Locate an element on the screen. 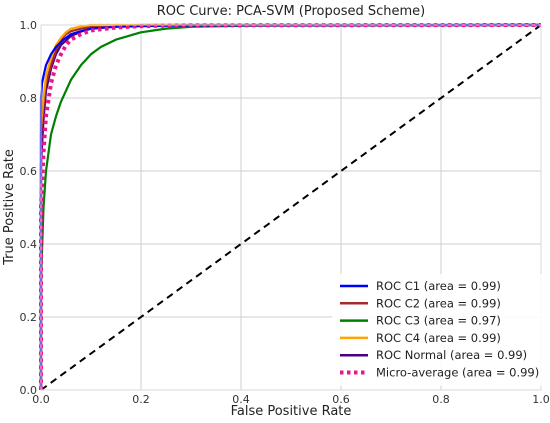 The image size is (550, 423). x-tick-label: 0.6 is located at coordinates (341, 399).